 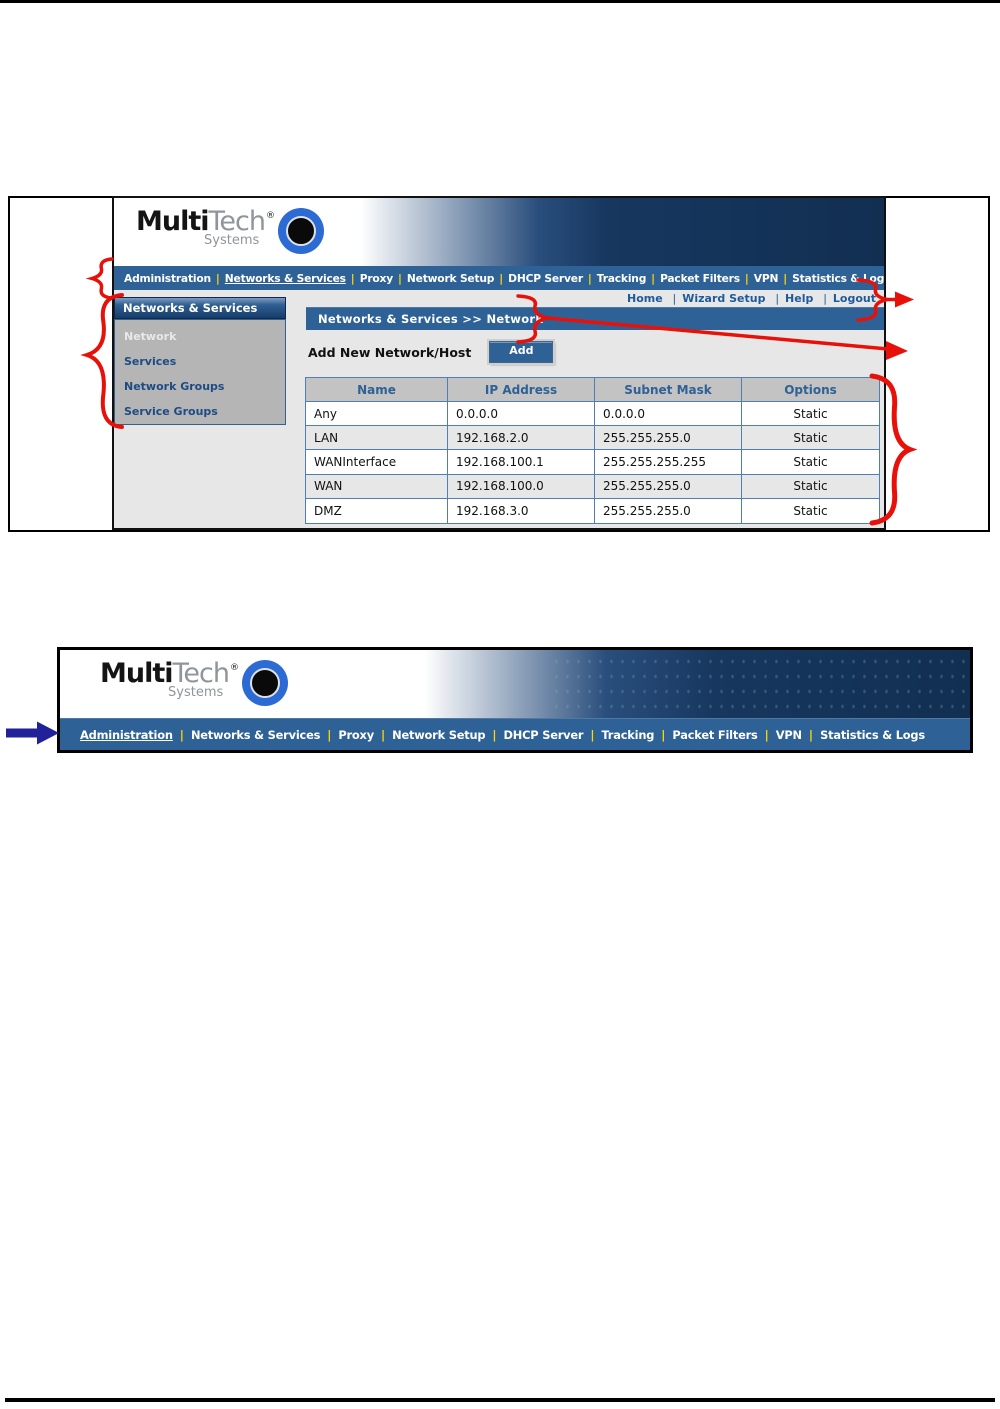 I want to click on sidebar-title: Networks & Services, so click(x=200, y=308).